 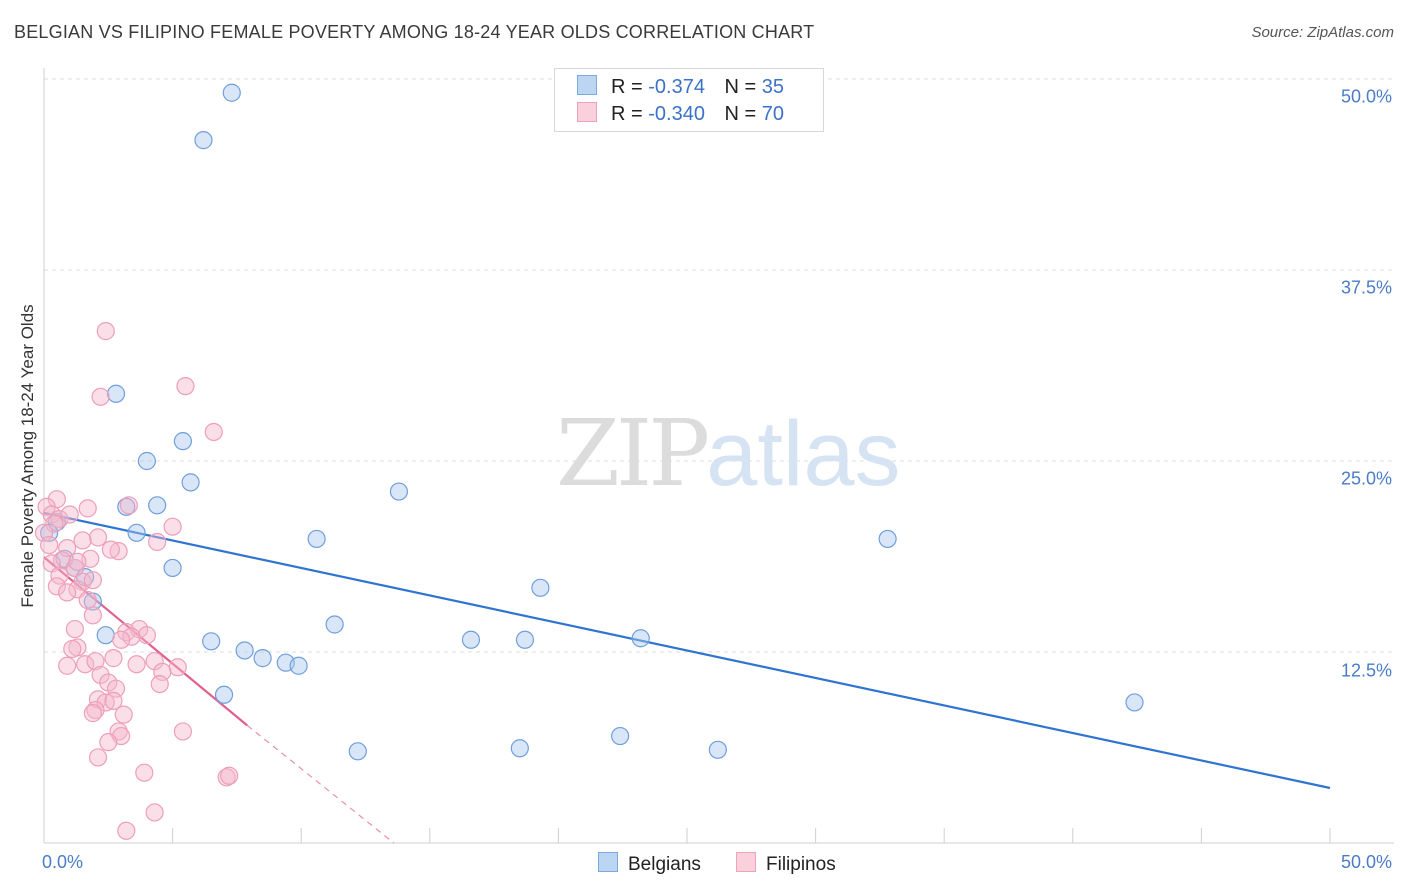 I want to click on source-credit: Source: ZipAtlas.com, so click(x=1322, y=32).